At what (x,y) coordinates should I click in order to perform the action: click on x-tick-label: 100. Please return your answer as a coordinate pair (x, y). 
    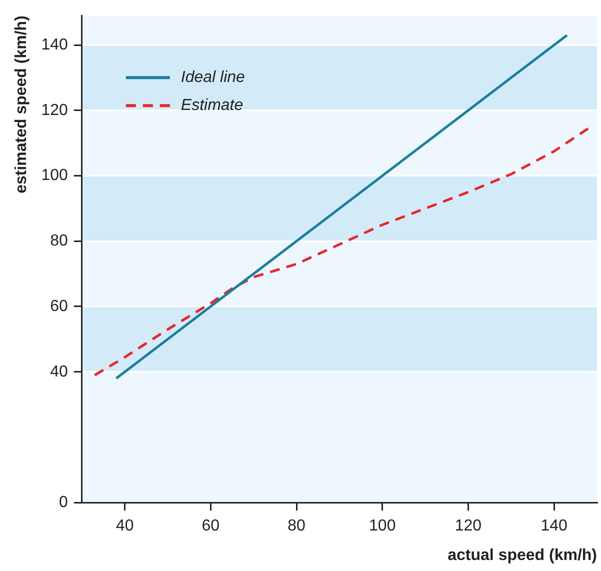
    Looking at the image, I should click on (382, 526).